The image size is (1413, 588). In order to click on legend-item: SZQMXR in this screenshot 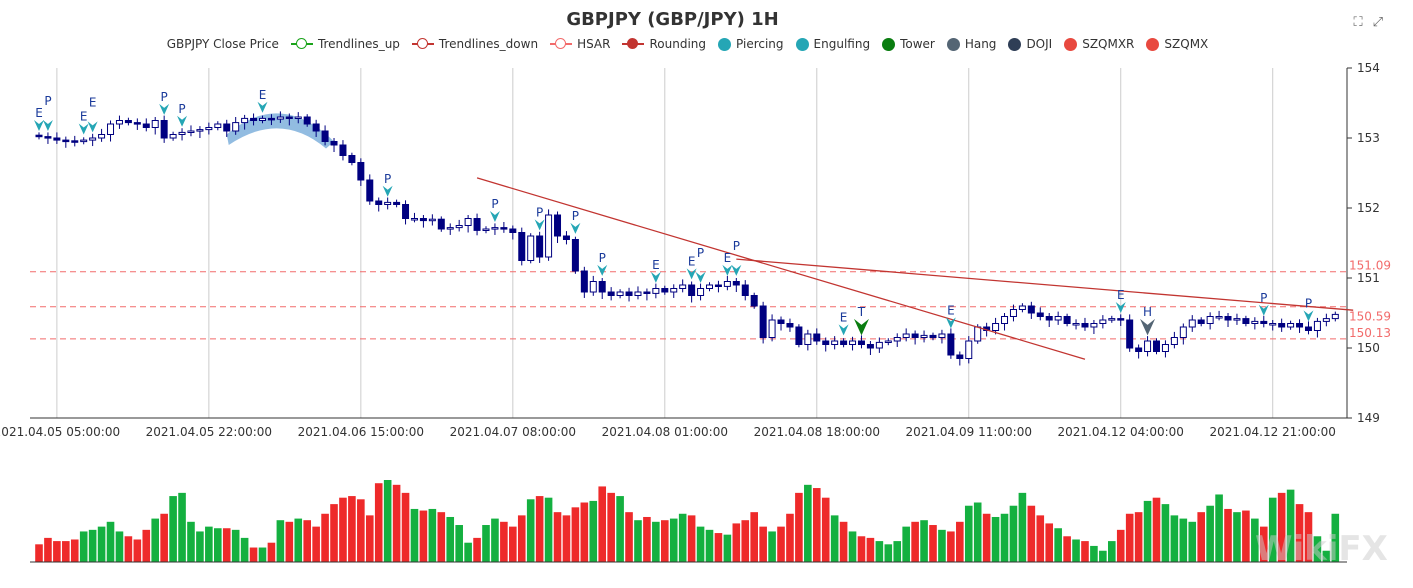, I will do `click(1099, 44)`.